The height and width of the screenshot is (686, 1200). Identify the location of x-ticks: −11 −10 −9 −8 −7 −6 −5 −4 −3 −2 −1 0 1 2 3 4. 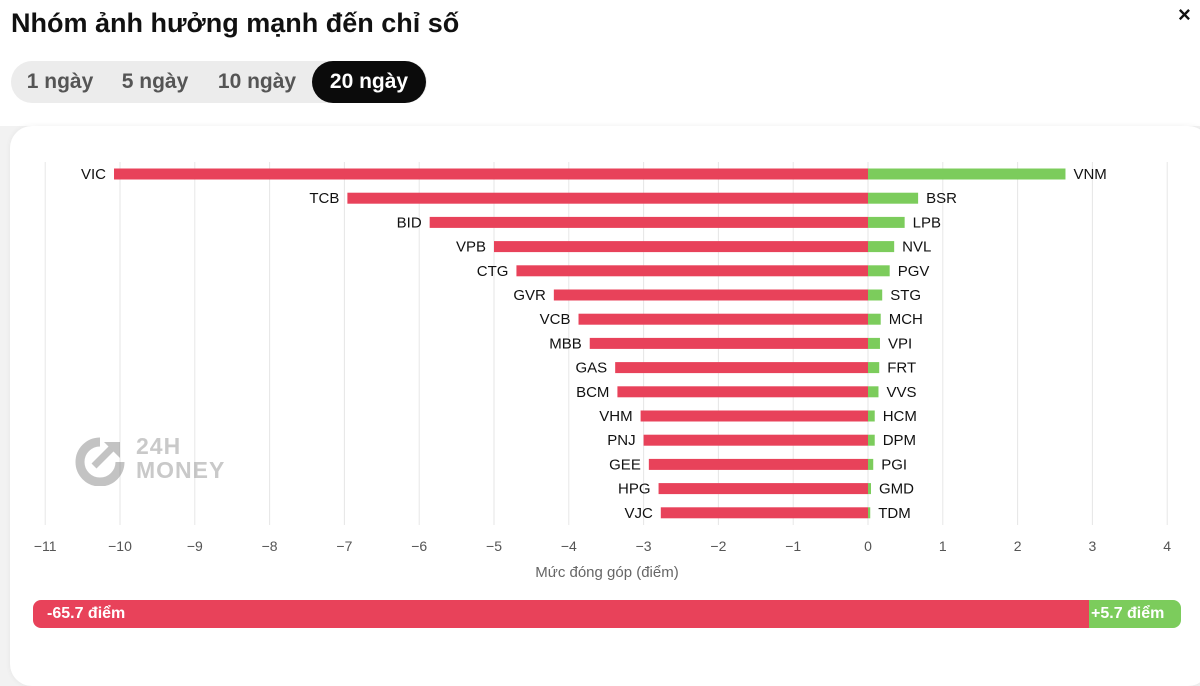
(602, 546).